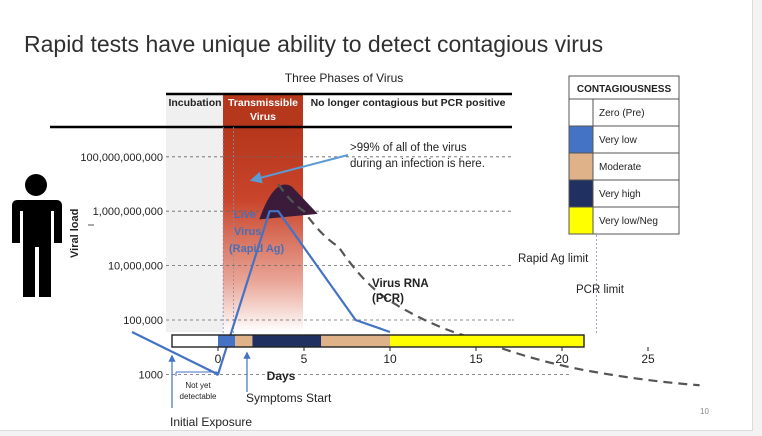 This screenshot has height=436, width=762. Describe the element at coordinates (628, 221) in the screenshot. I see `legend-item-label: Very low/Neg` at that location.